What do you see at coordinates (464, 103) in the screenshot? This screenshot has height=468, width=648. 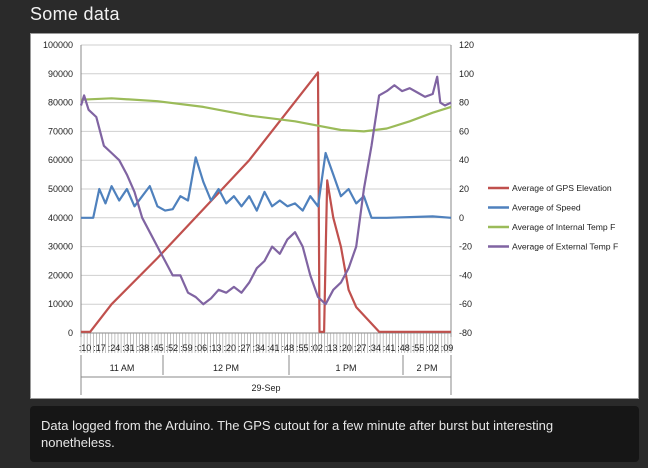 I see `y-right-tick-label: 80` at bounding box center [464, 103].